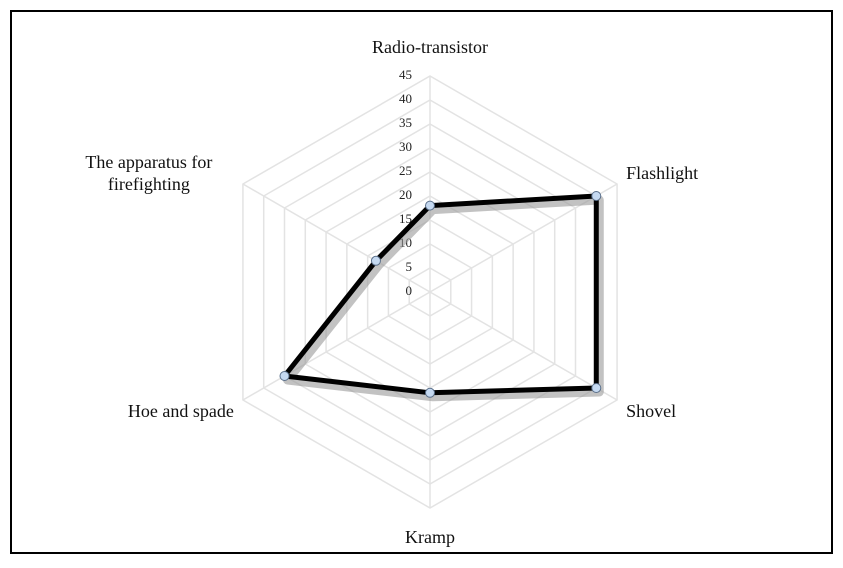 The image size is (843, 568). What do you see at coordinates (409, 290) in the screenshot?
I see `tick-label: 0` at bounding box center [409, 290].